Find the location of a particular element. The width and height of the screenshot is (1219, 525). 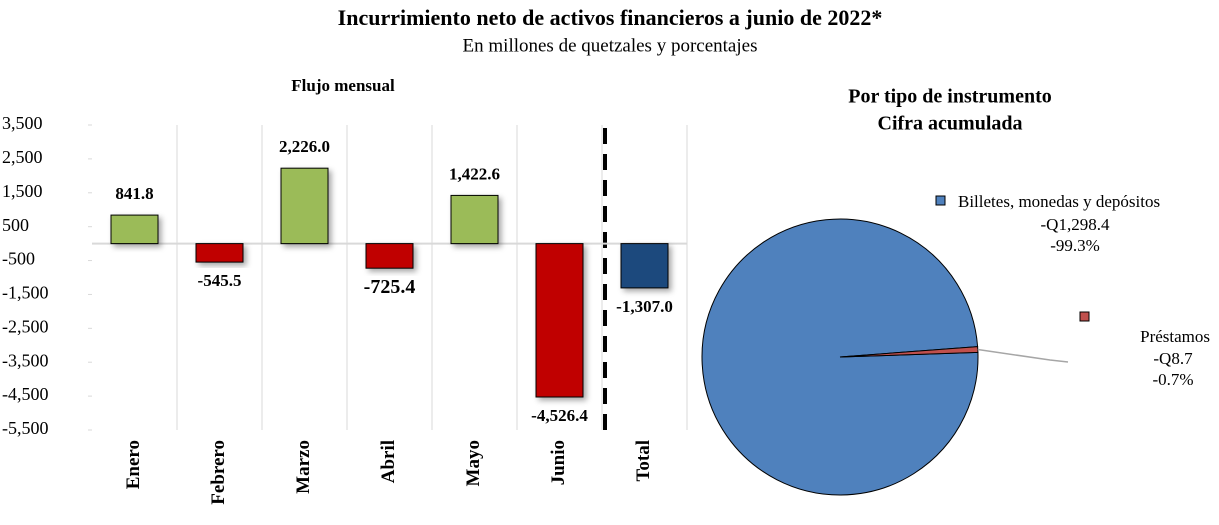

data-label: -1,307.0 is located at coordinates (644, 306).